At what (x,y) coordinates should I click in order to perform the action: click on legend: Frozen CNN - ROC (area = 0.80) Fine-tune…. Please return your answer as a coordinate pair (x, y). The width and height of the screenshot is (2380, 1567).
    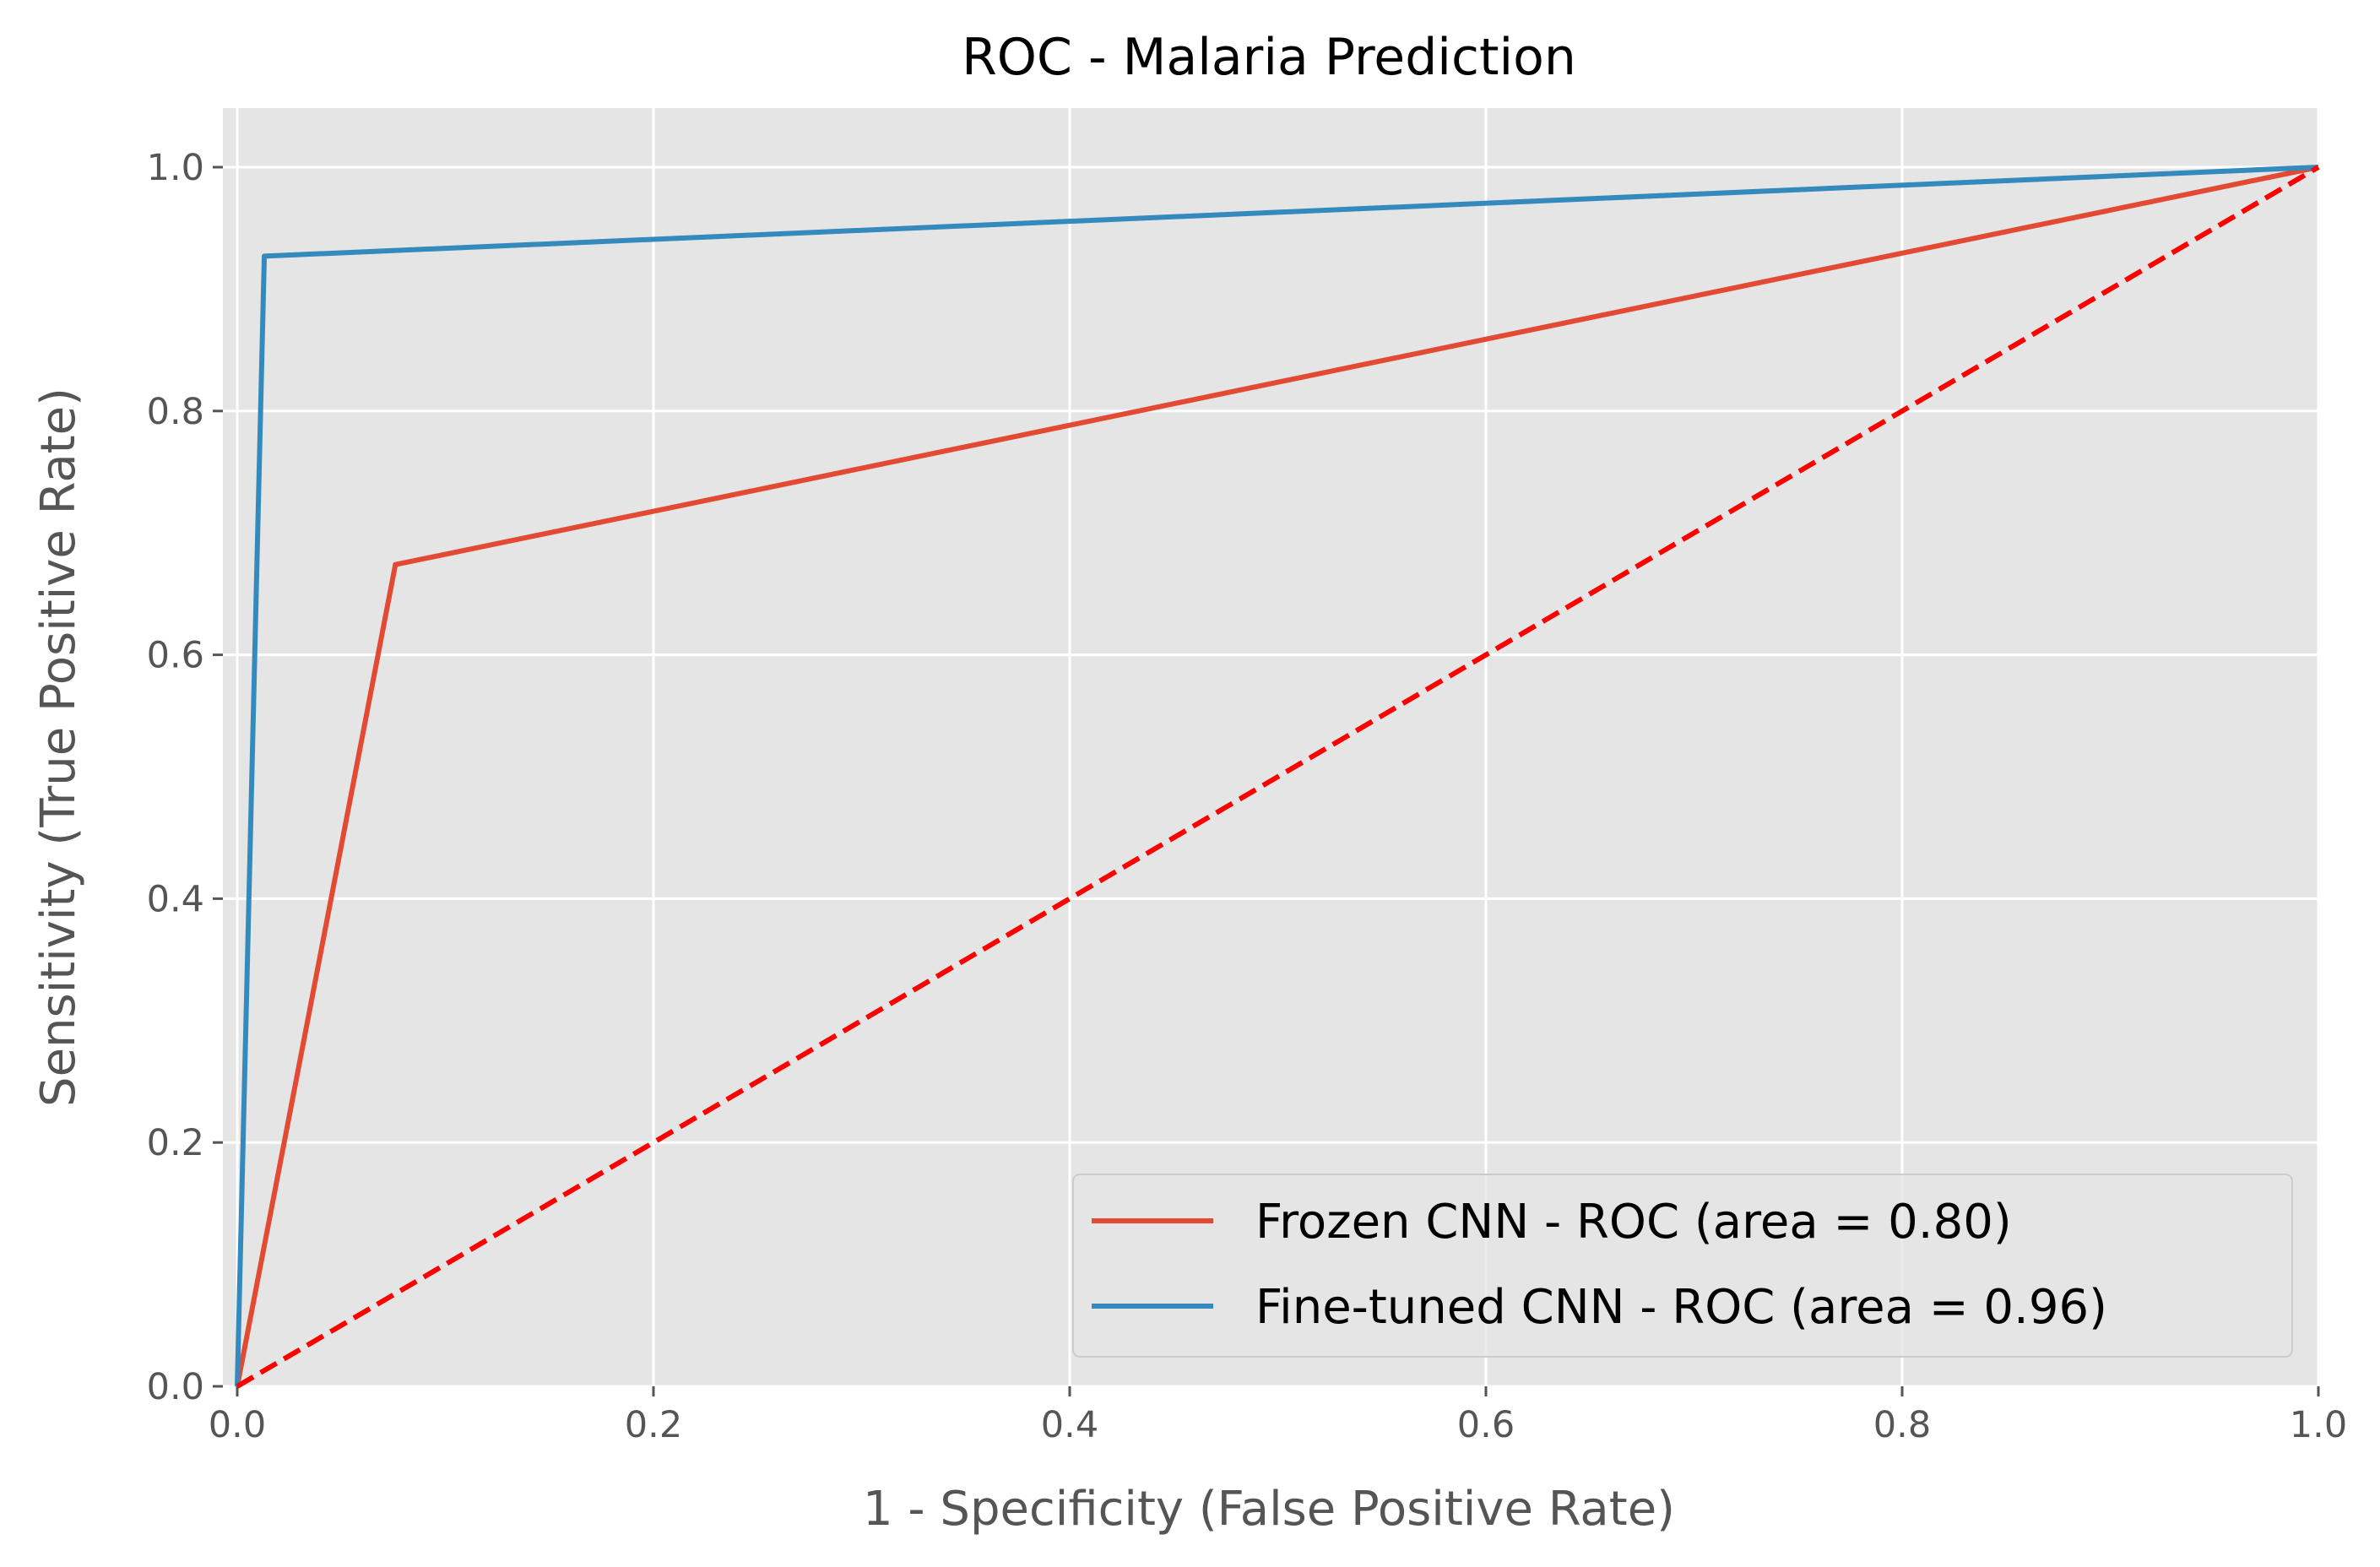
    Looking at the image, I should click on (1682, 1266).